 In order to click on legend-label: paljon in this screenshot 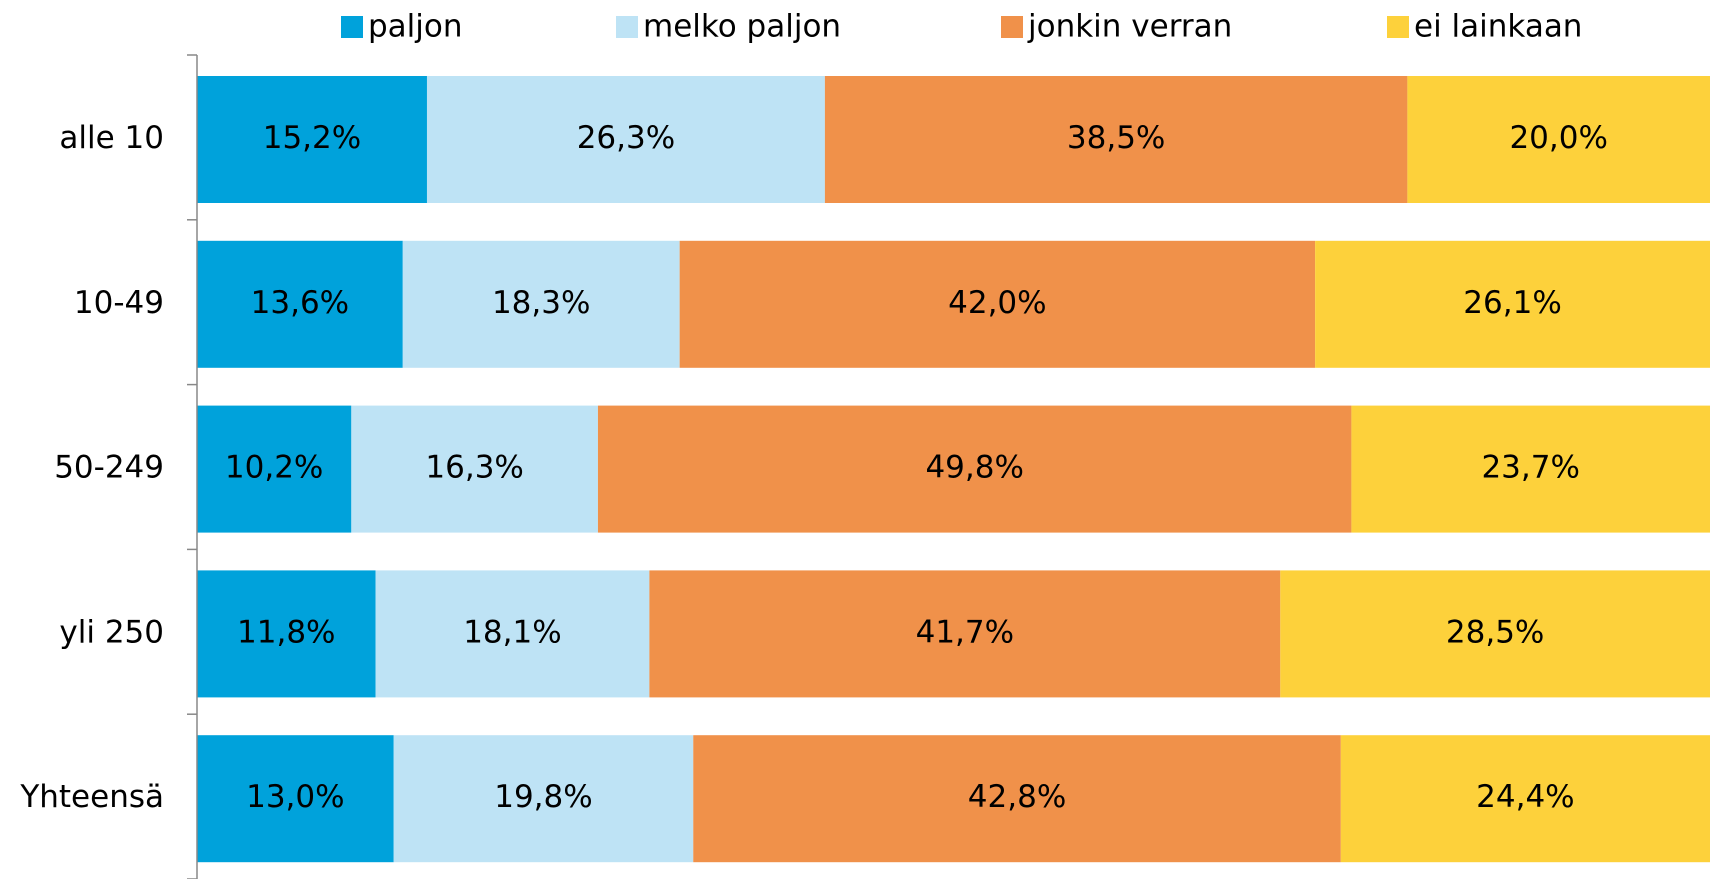, I will do `click(415, 27)`.